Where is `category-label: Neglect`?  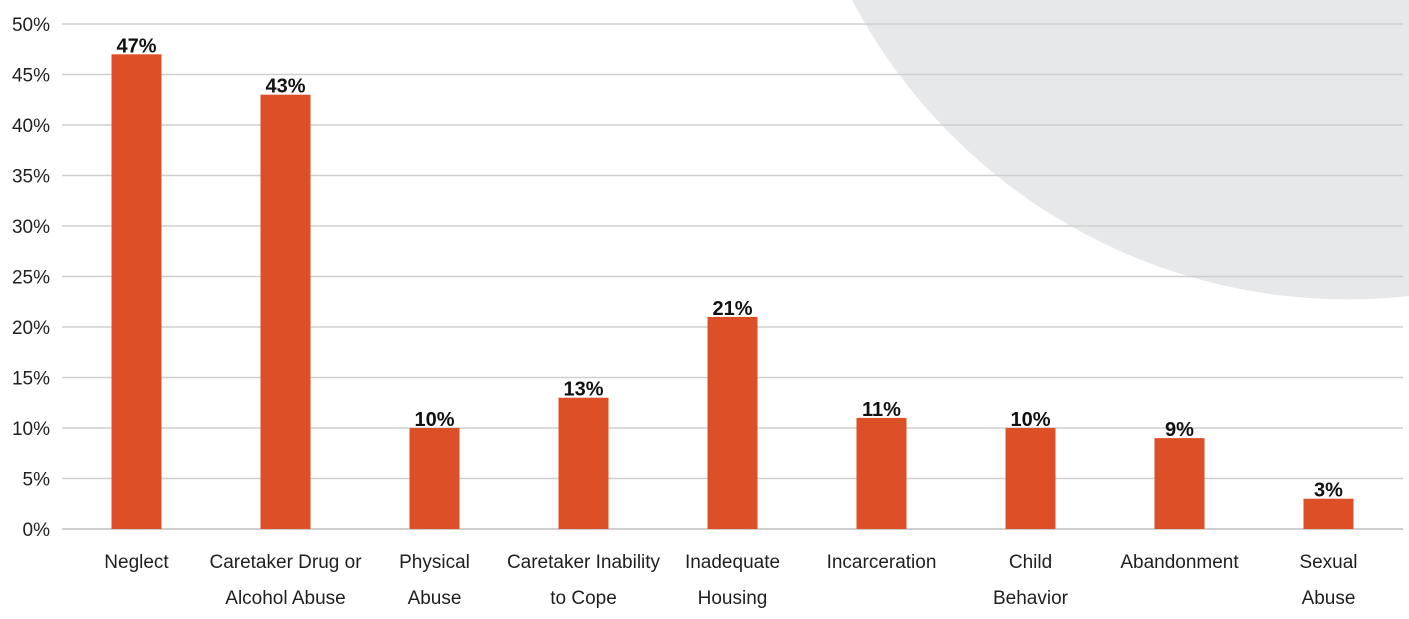 category-label: Neglect is located at coordinates (136, 562).